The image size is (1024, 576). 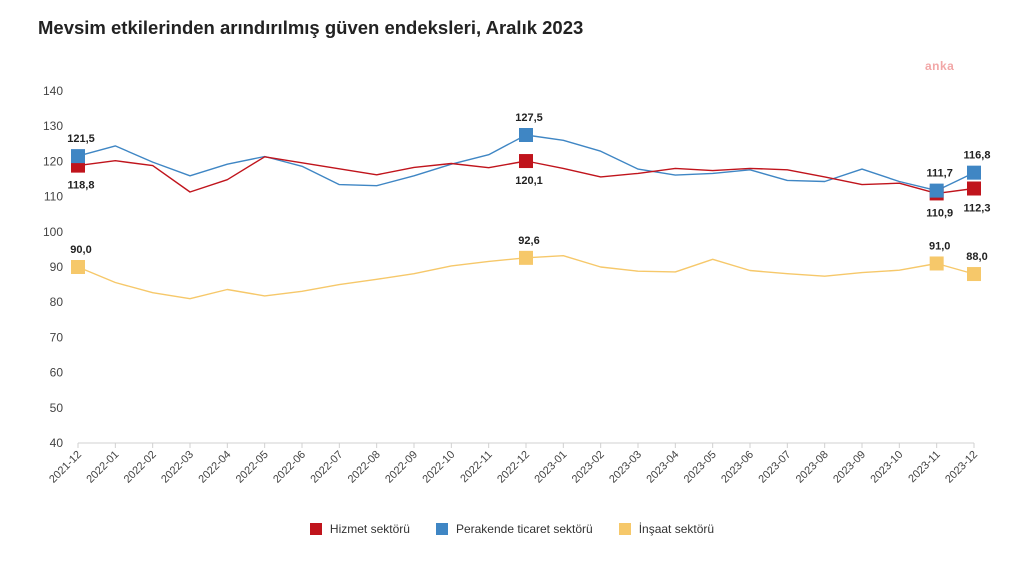 I want to click on data-label: 118,8, so click(x=81, y=186).